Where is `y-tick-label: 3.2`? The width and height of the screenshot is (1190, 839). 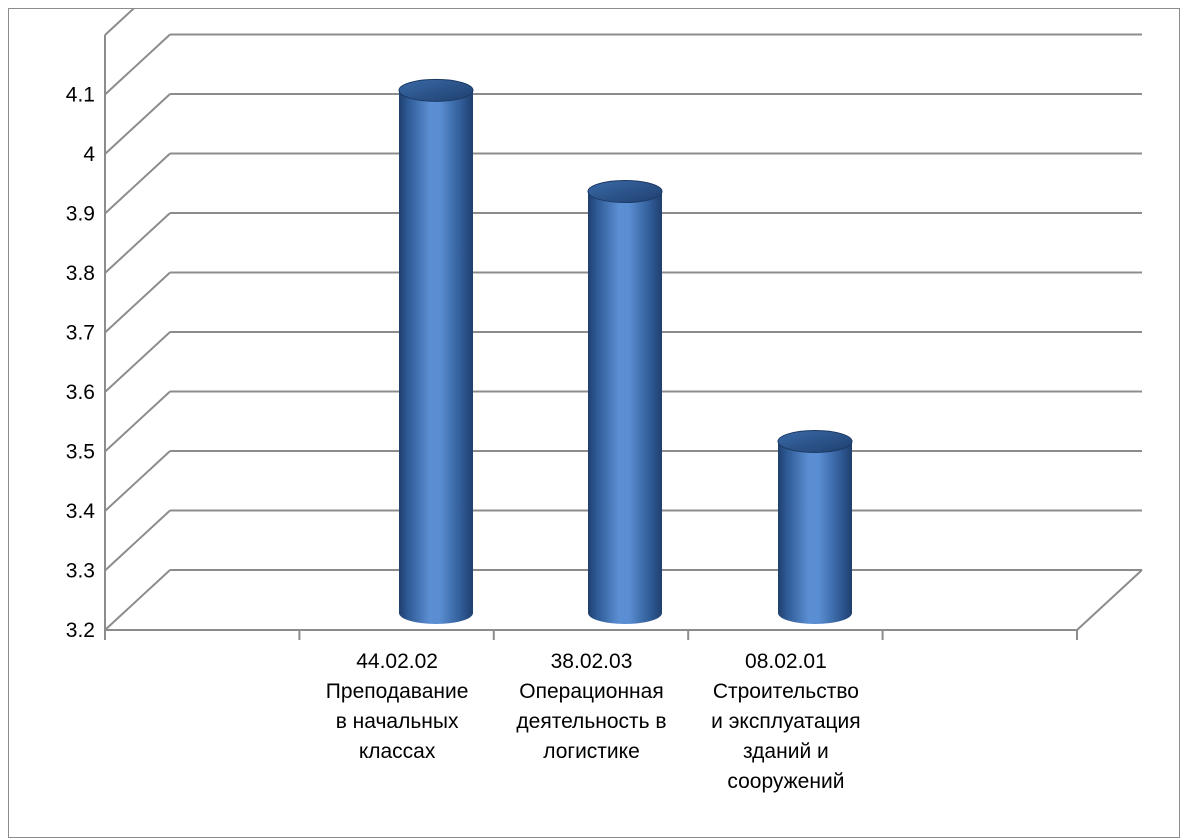 y-tick-label: 3.2 is located at coordinates (80, 630).